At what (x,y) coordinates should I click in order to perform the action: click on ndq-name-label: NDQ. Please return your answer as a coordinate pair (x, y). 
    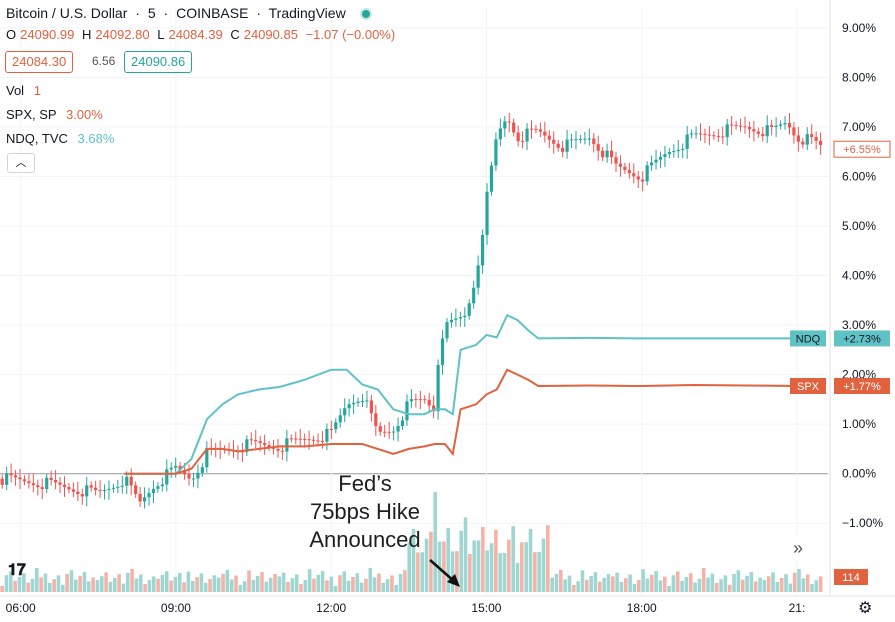
    Looking at the image, I should click on (808, 339).